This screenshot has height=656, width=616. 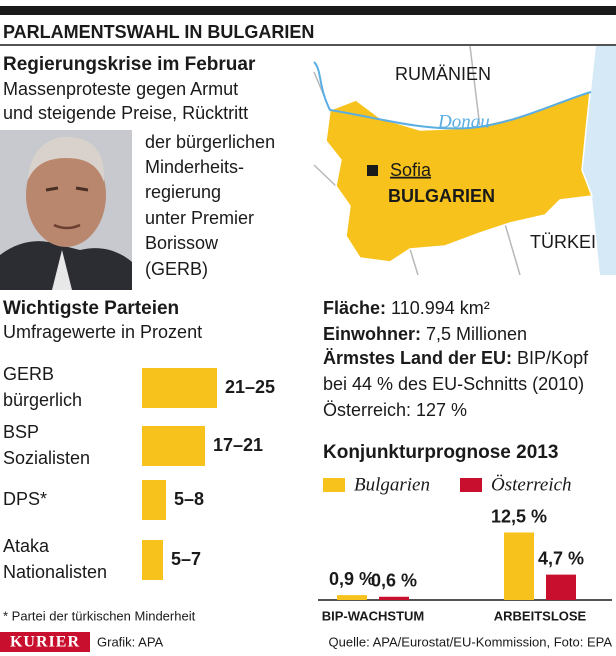 I want to click on intro-line: Borissow, so click(x=182, y=243).